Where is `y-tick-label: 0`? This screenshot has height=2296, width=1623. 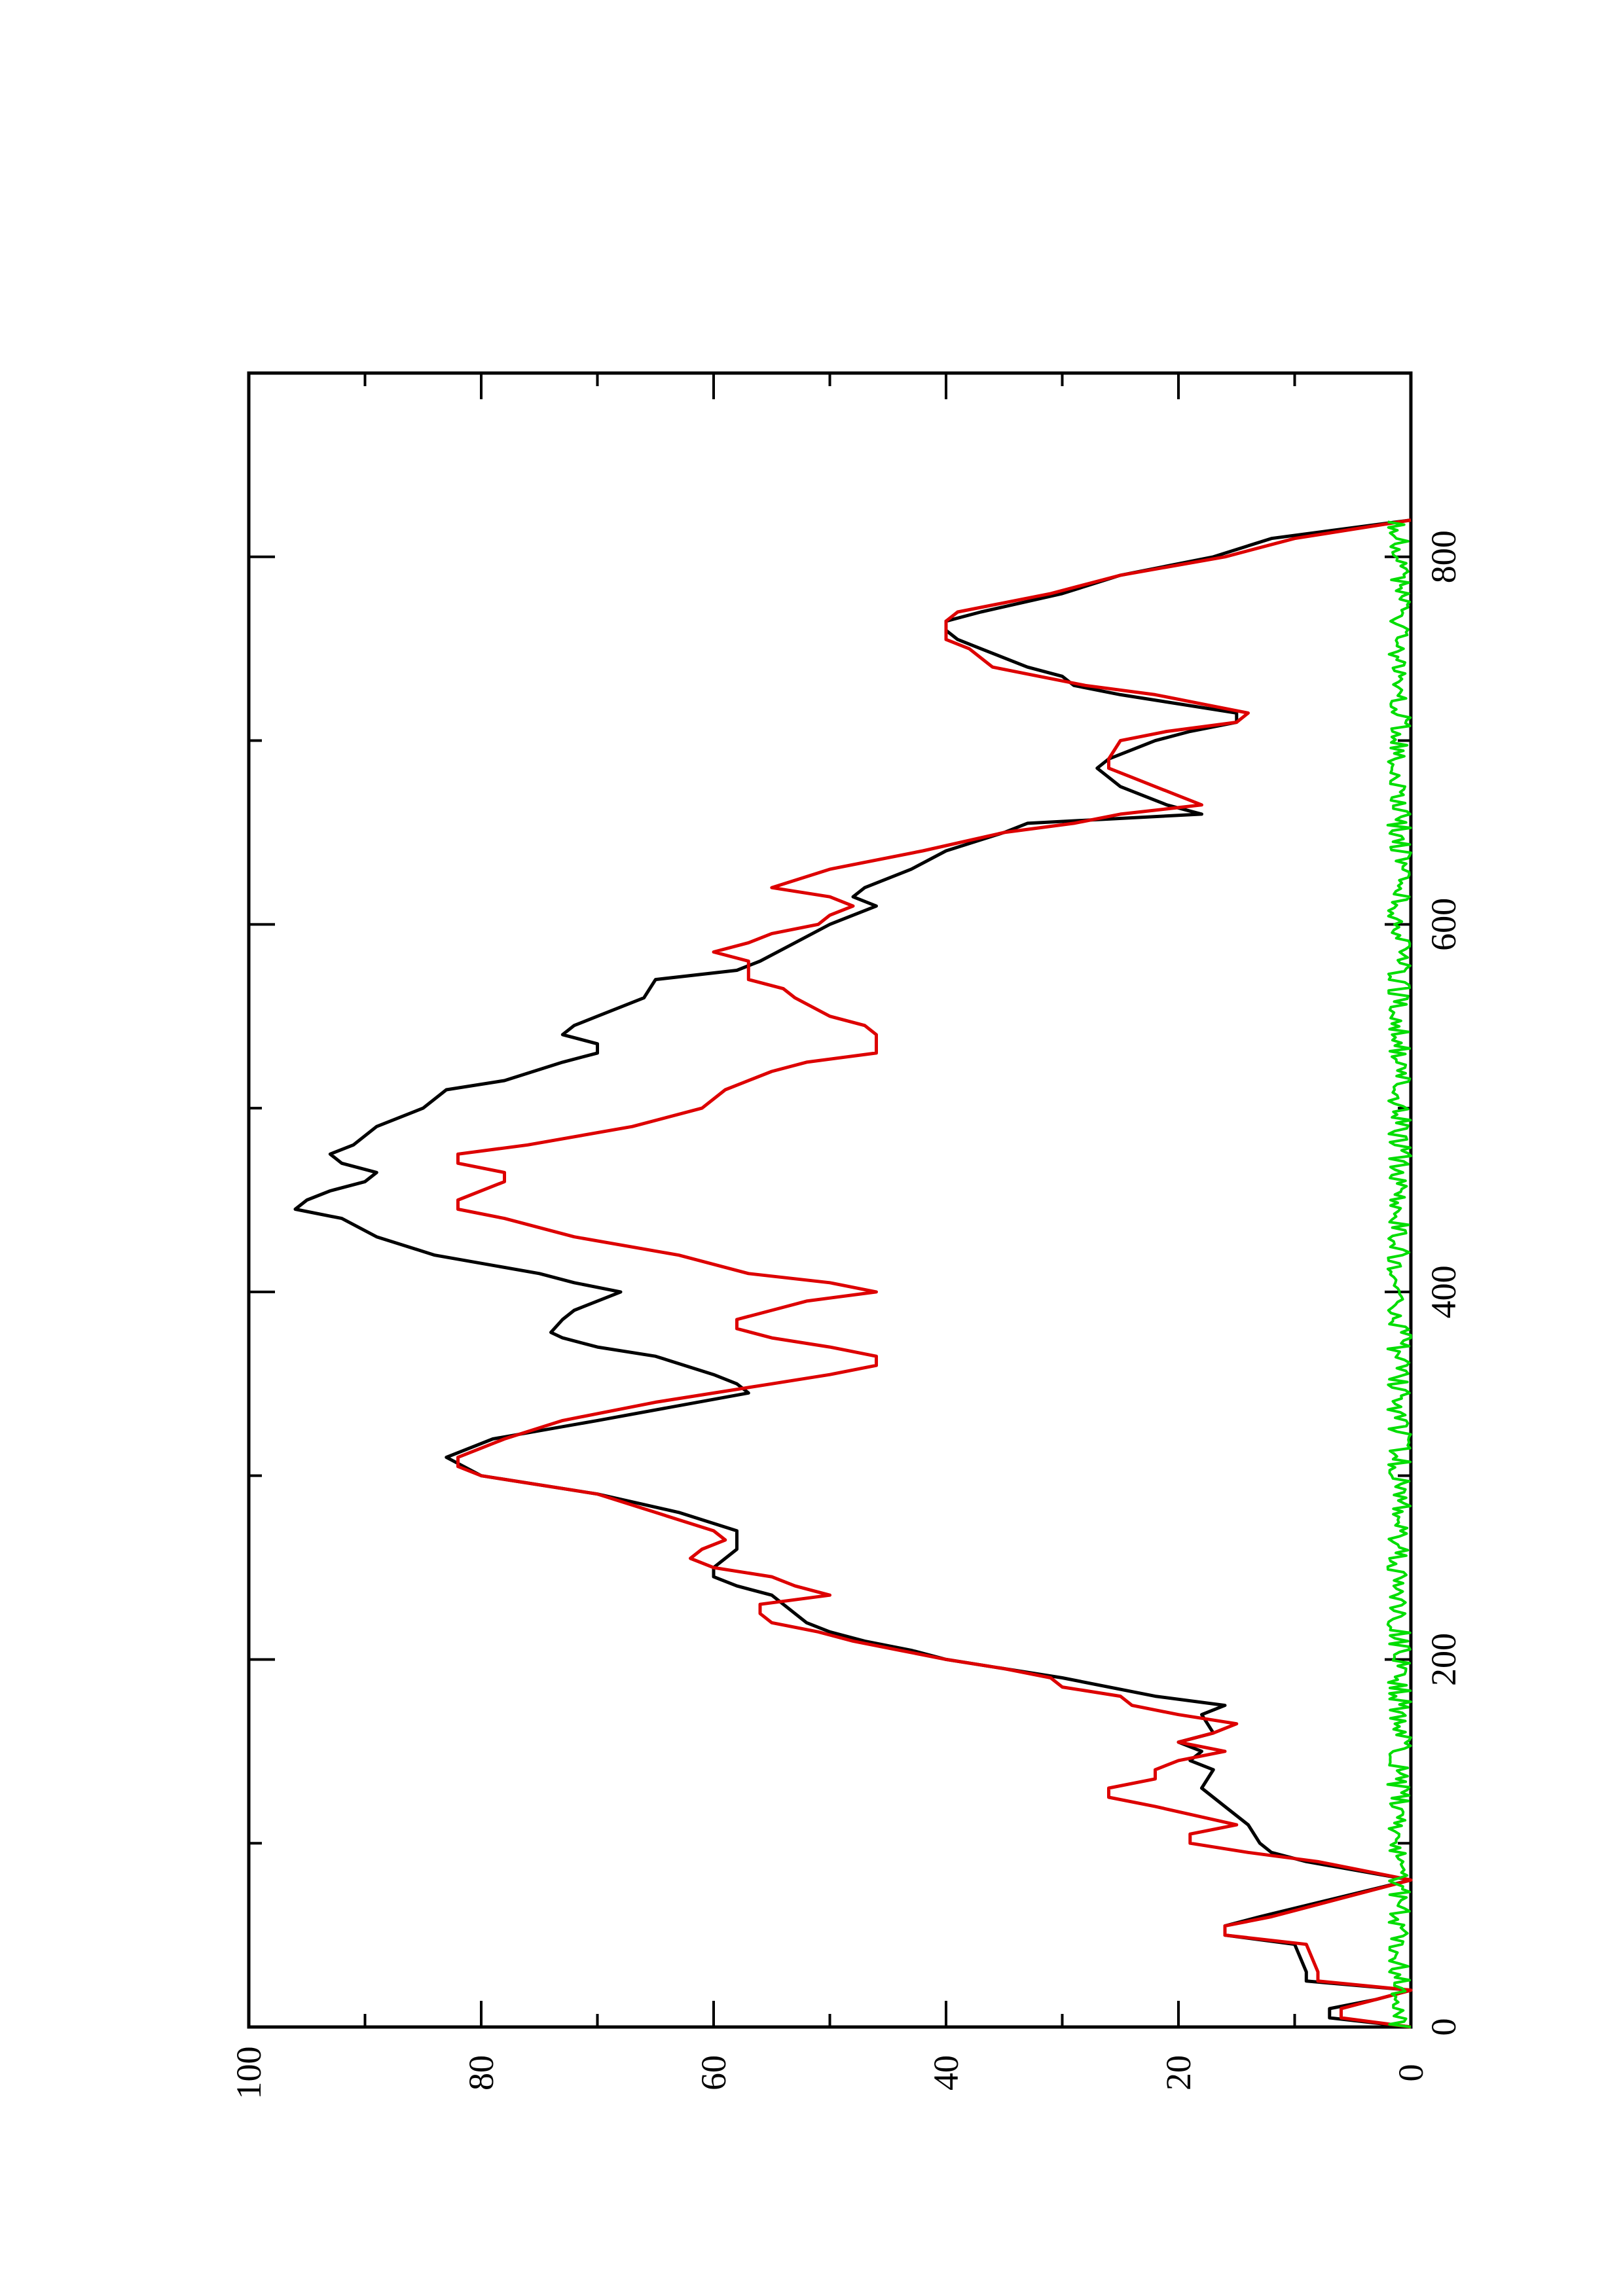
y-tick-label: 0 is located at coordinates (1411, 2073).